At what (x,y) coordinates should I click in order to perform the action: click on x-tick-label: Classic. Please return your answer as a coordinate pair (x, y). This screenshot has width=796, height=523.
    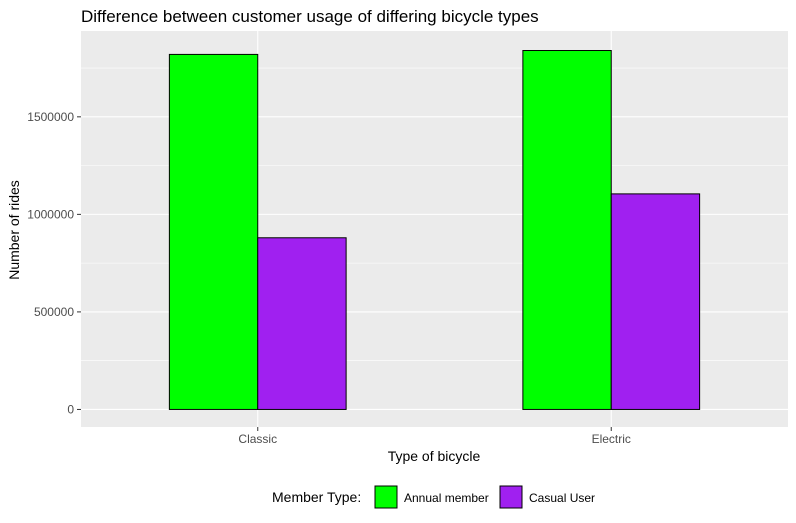
    Looking at the image, I should click on (257, 439).